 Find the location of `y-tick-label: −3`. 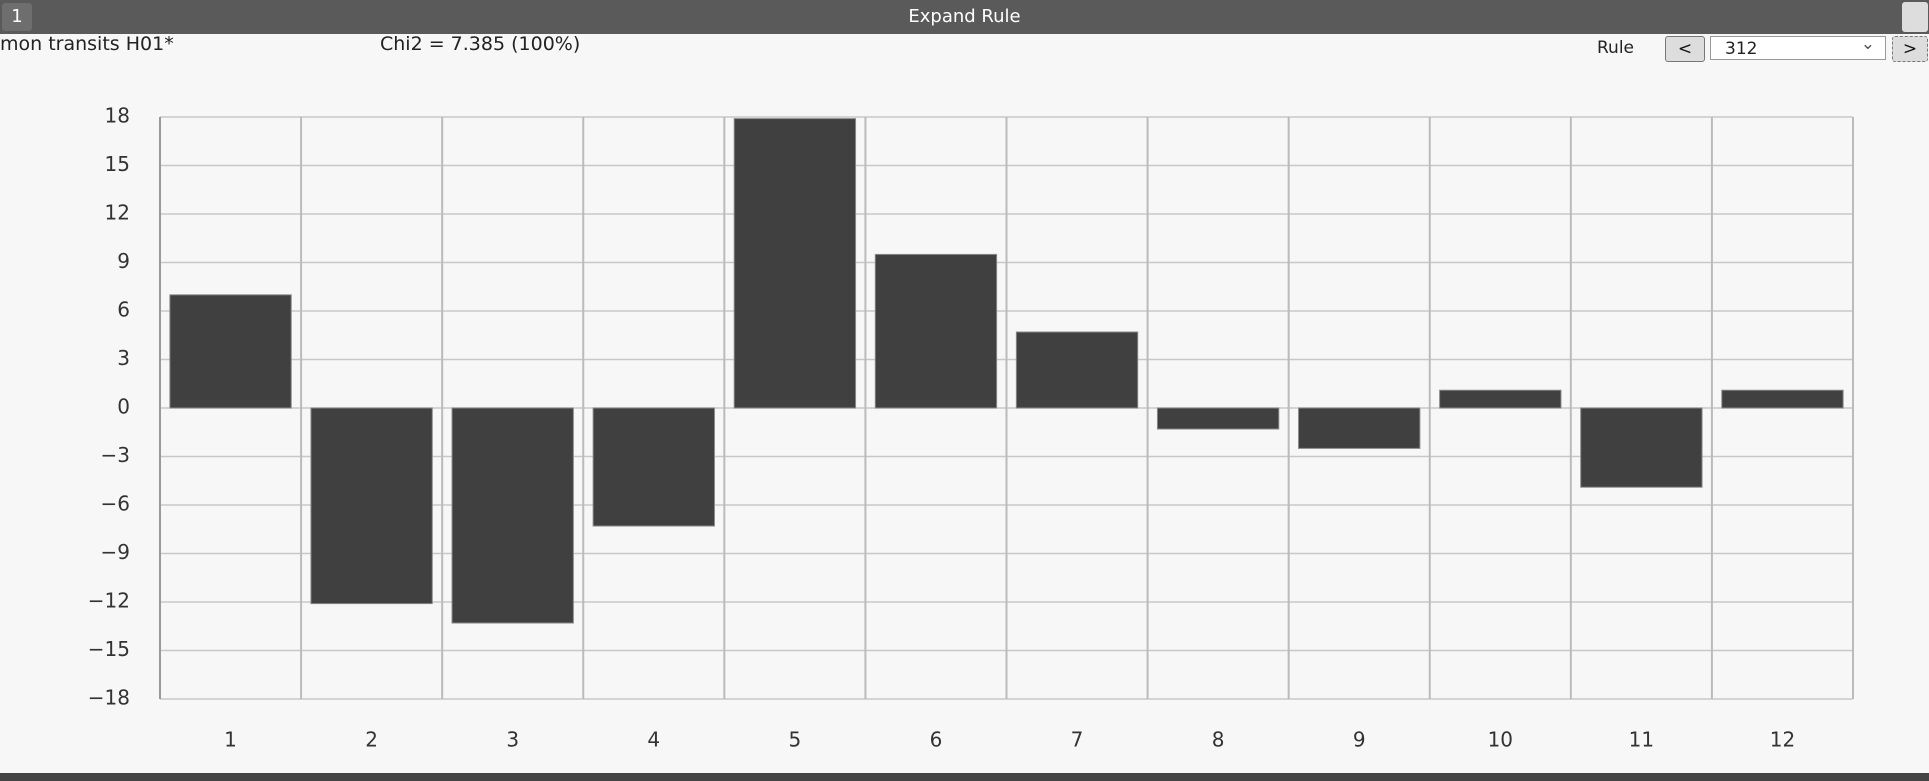

y-tick-label: −3 is located at coordinates (115, 455).